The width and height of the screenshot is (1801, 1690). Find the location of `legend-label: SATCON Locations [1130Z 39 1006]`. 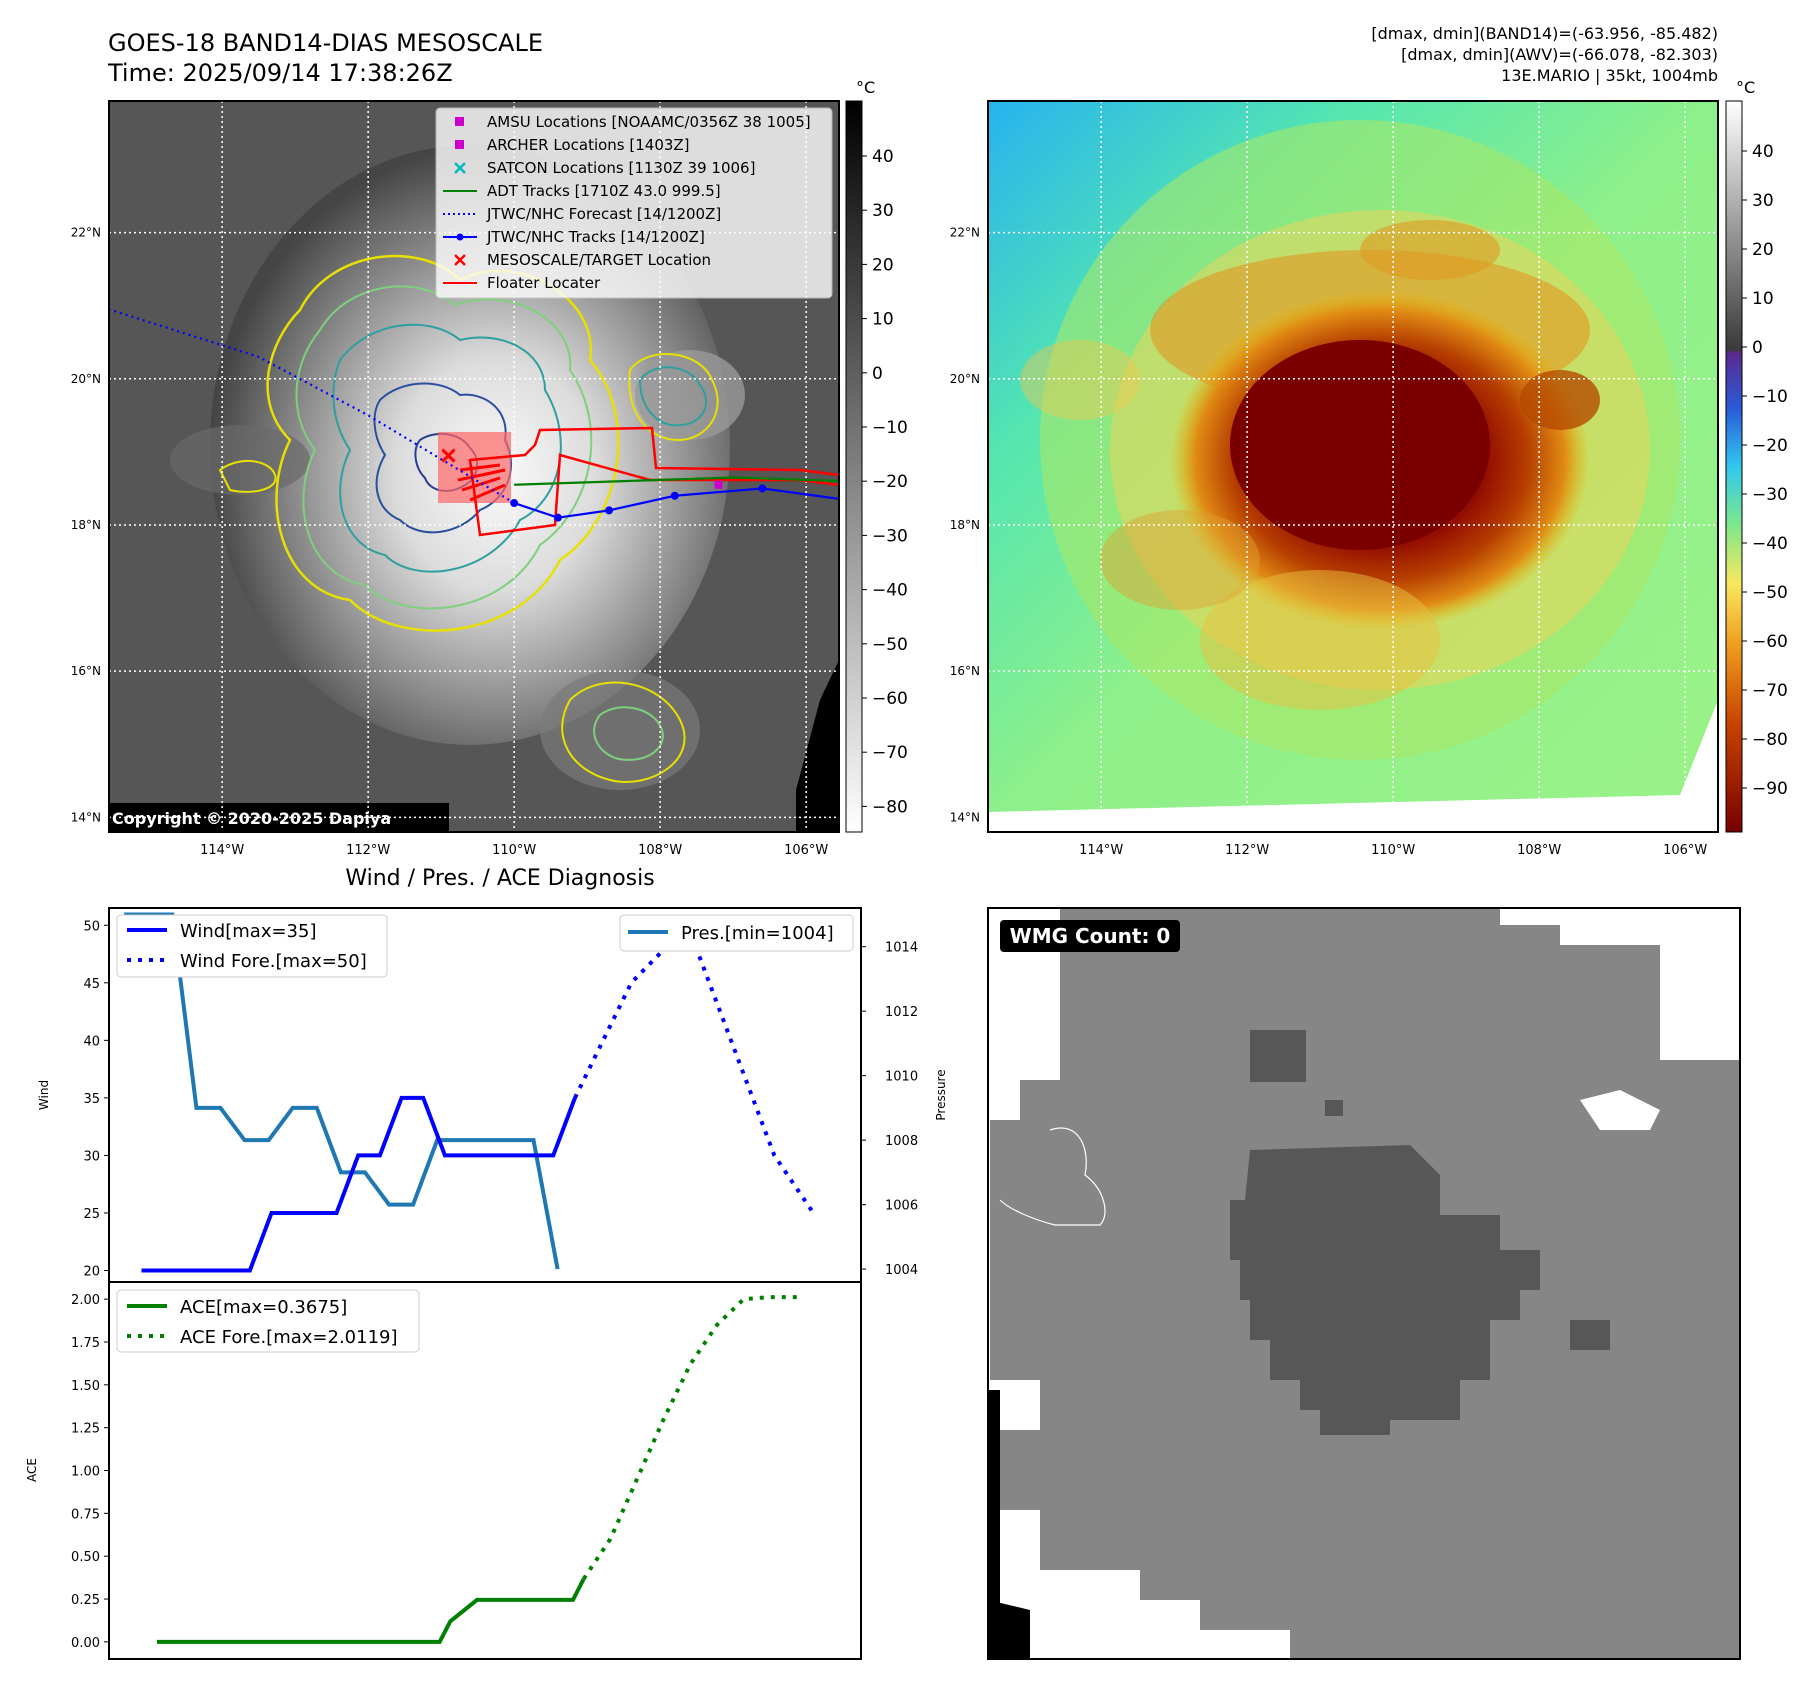

legend-label: SATCON Locations [1130Z 39 1006] is located at coordinates (621, 168).